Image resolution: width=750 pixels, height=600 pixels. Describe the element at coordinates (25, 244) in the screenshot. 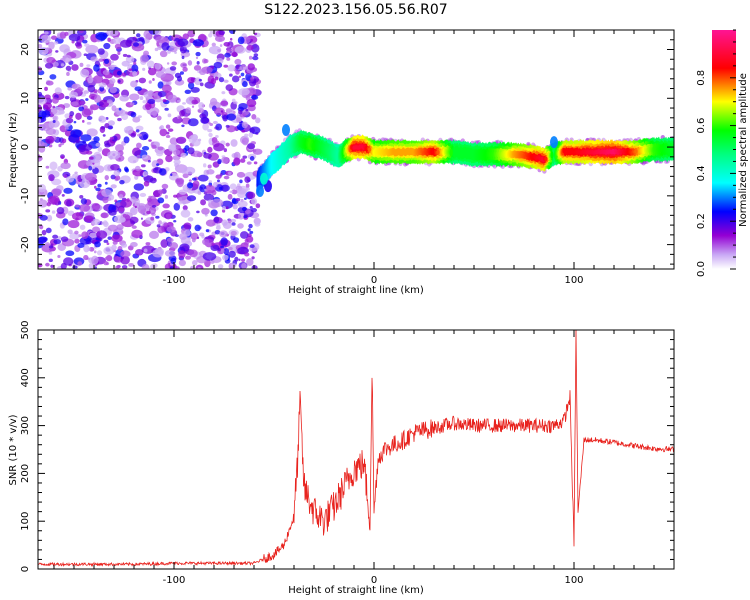

I see `y-tick-label: -20` at that location.